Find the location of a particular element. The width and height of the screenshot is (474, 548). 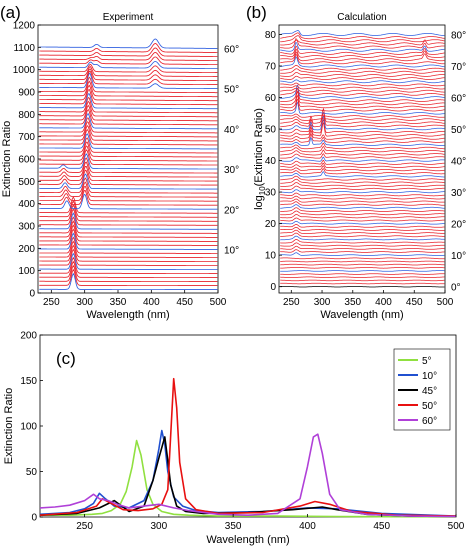

y-tick-label: 1000 is located at coordinates (24, 70).